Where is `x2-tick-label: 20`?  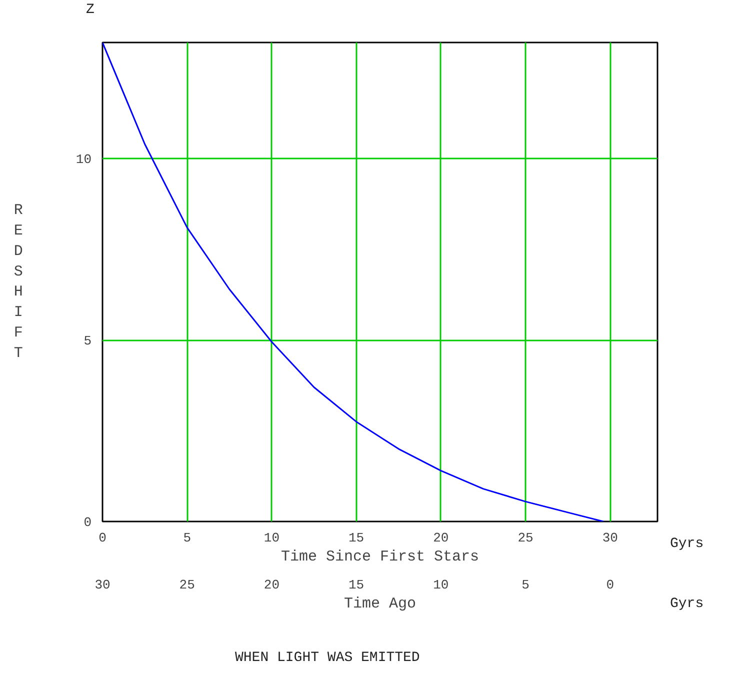 x2-tick-label: 20 is located at coordinates (272, 585).